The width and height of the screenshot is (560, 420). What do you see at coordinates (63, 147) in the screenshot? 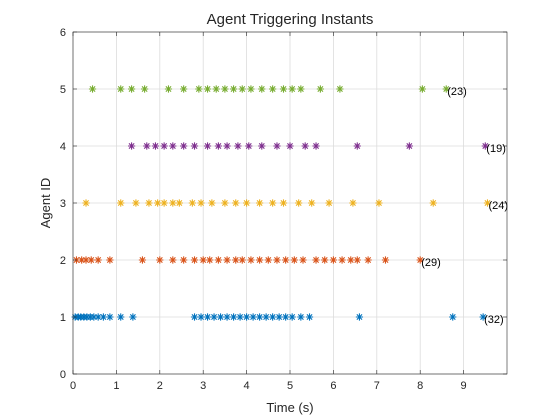
I see `y-tick-label: 4` at bounding box center [63, 147].